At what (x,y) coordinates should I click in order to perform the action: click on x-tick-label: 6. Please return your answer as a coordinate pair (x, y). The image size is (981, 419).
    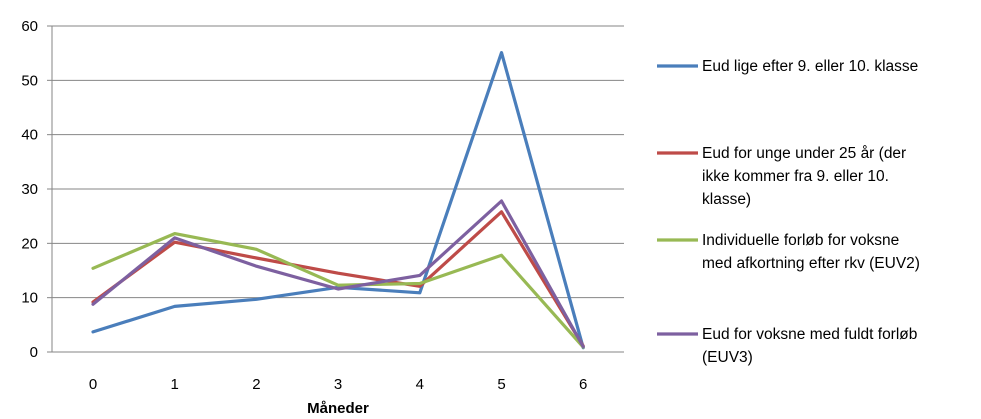
    Looking at the image, I should click on (583, 384).